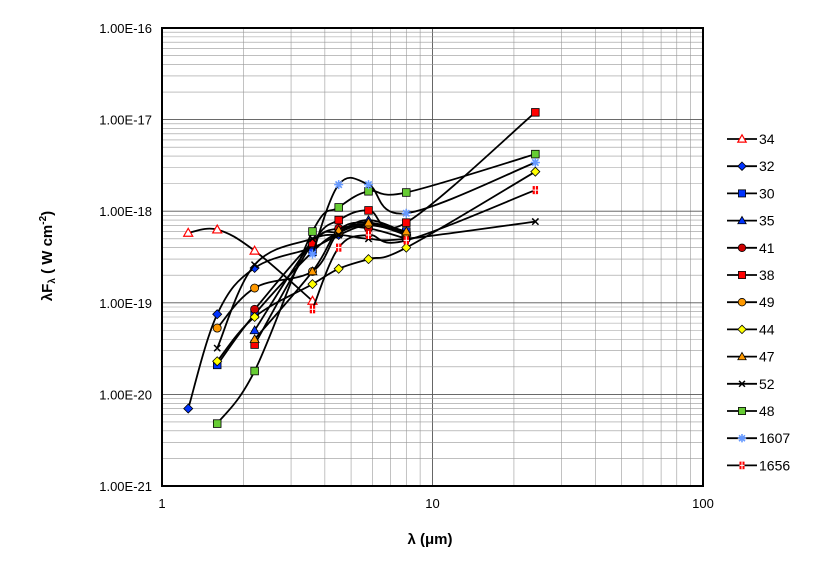 This screenshot has height=568, width=830. Describe the element at coordinates (767, 357) in the screenshot. I see `legend-label: 47` at that location.